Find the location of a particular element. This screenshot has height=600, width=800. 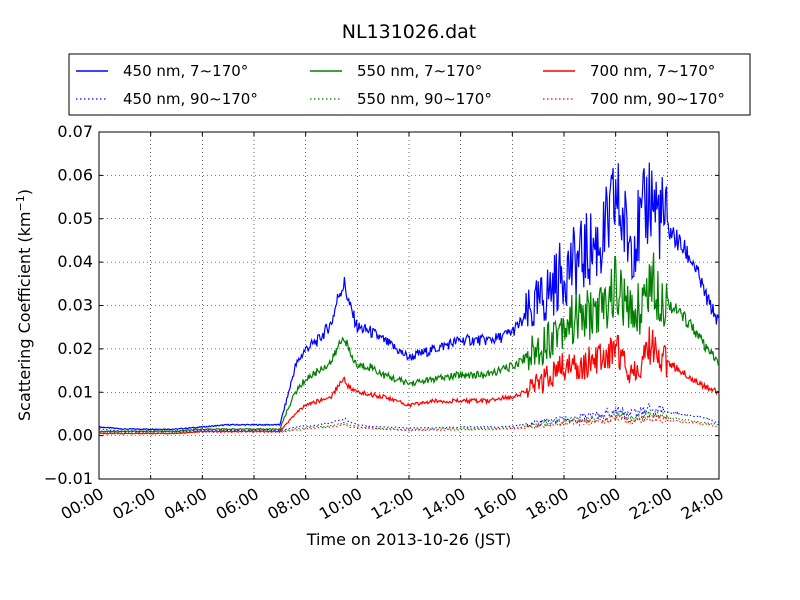

y-axis-title: Scattering Coefficient (km−1) is located at coordinates (24, 305).